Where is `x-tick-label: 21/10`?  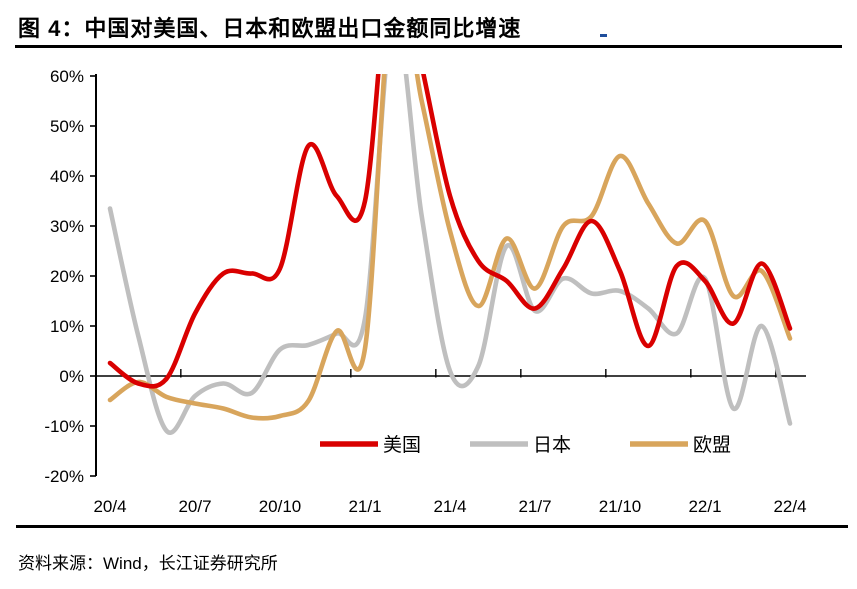 x-tick-label: 21/10 is located at coordinates (620, 506).